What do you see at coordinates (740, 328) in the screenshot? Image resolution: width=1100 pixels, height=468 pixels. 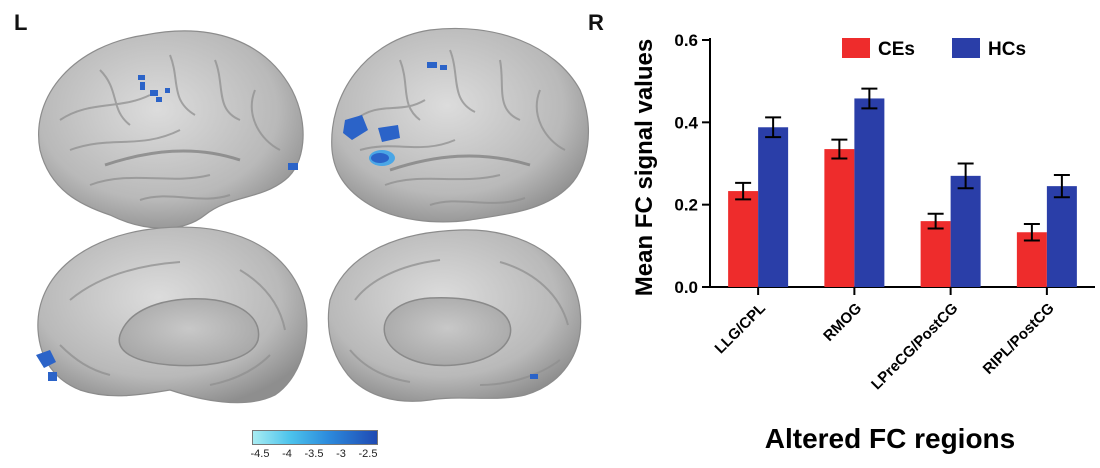 I see `x-tick-label: LLG/CPL` at bounding box center [740, 328].